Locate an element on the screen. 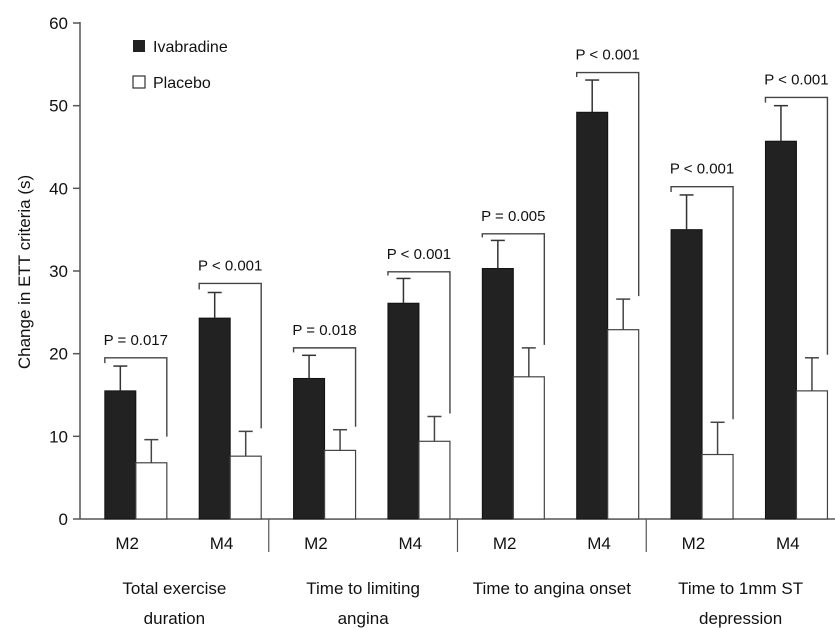  p-value-label: P = 0.018 is located at coordinates (324, 330).